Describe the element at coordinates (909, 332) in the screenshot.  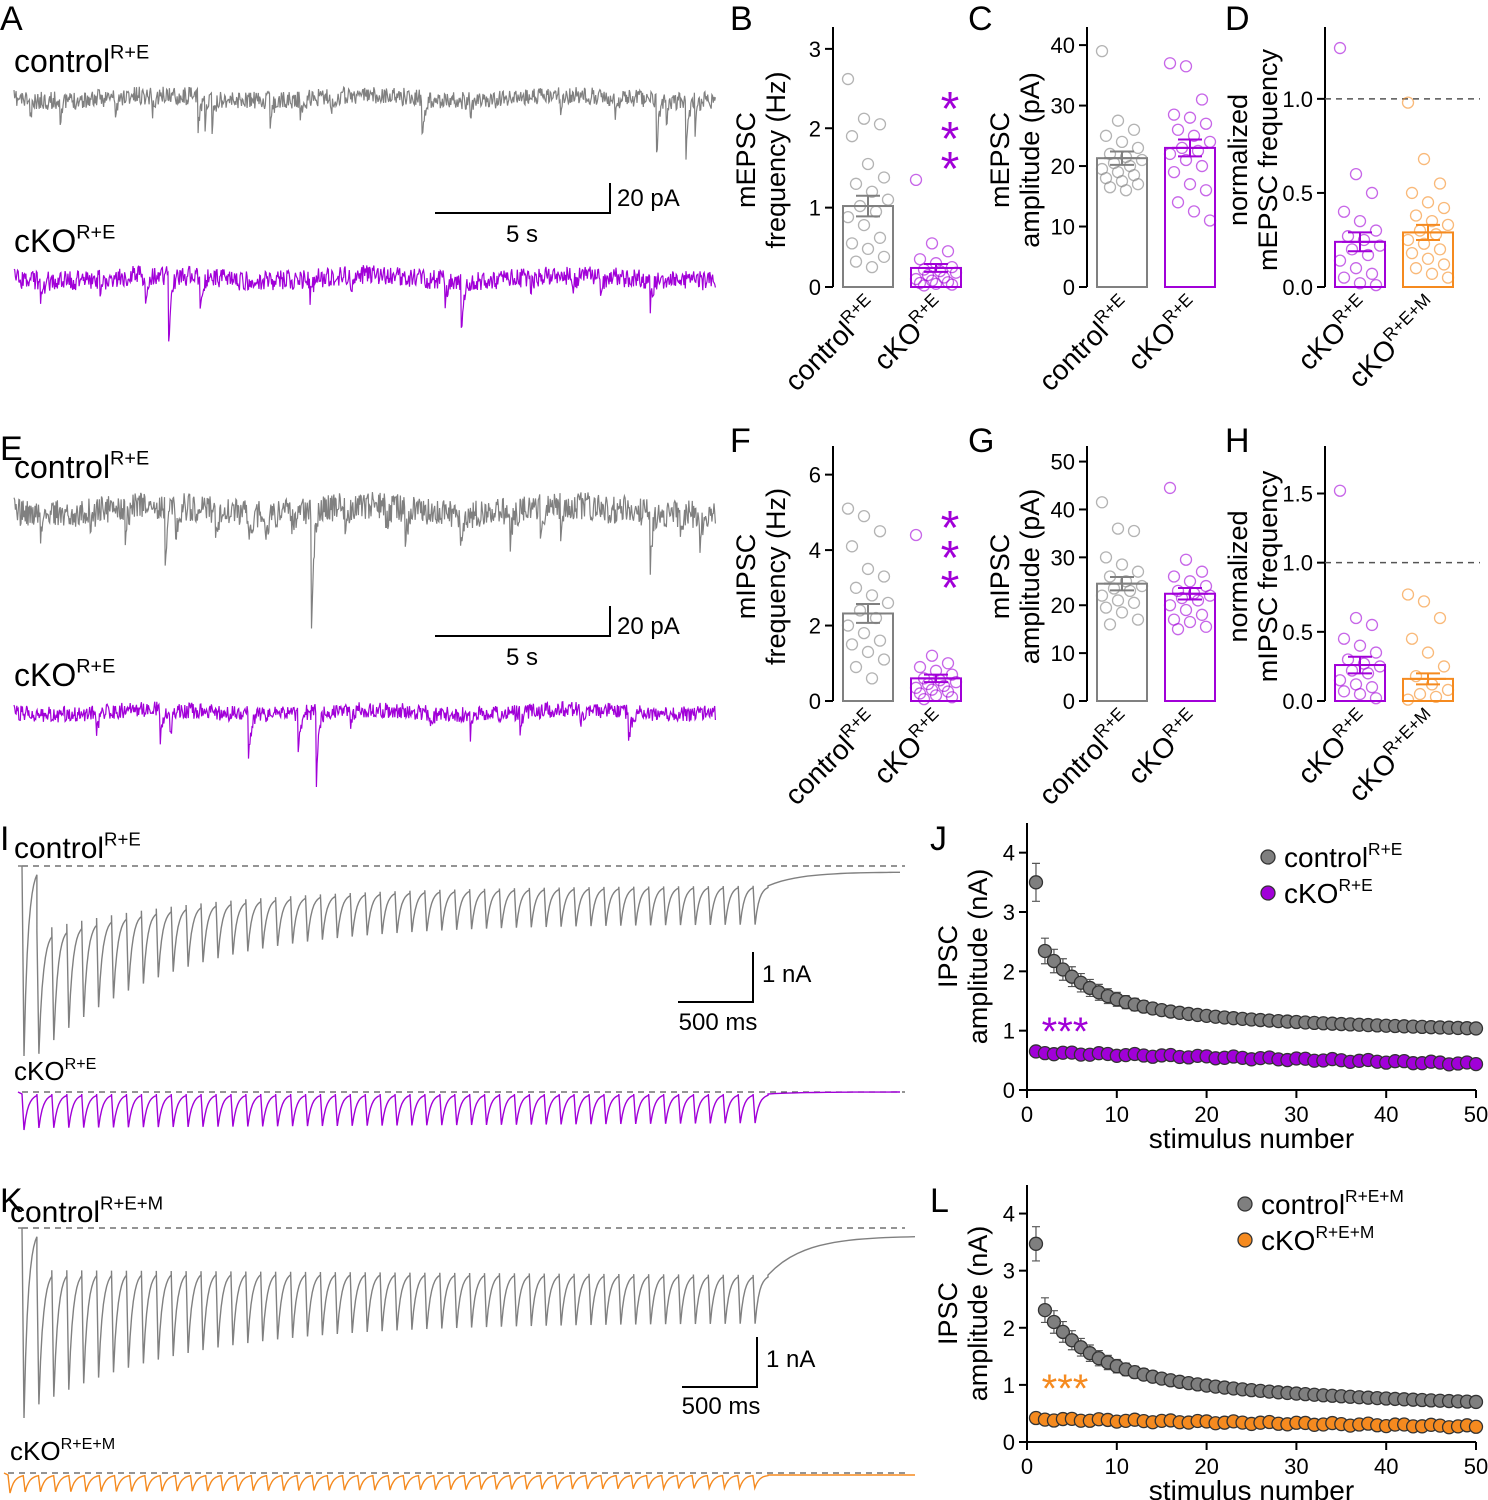
I see `category-label-1: cKOR+E` at that location.